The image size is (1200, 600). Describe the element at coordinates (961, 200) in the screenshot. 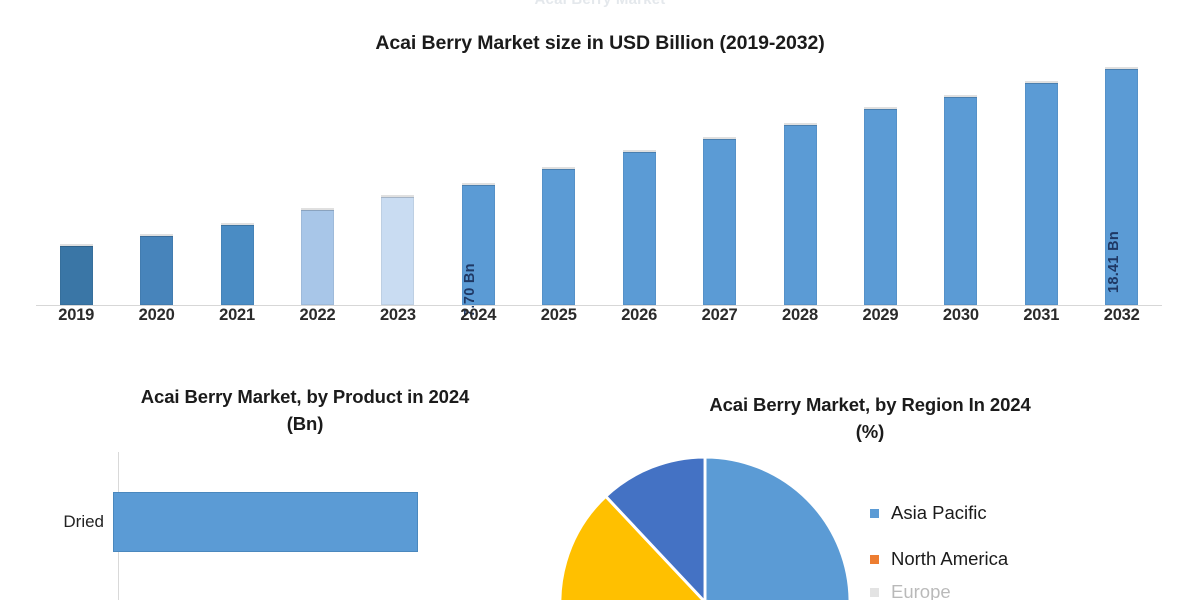

I see `column-bar-2030` at that location.